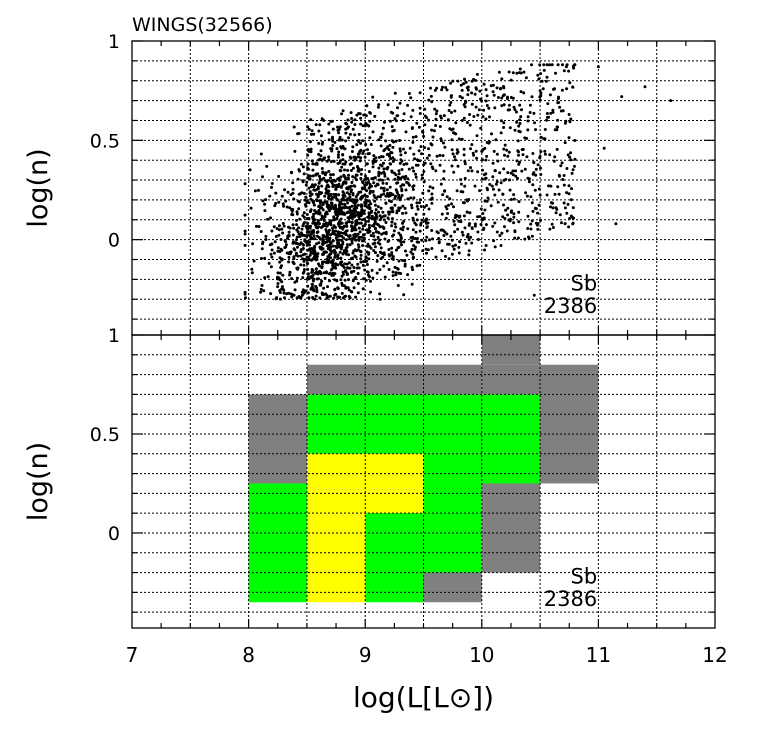  Describe the element at coordinates (114, 336) in the screenshot. I see `y-tick-label: 1` at that location.